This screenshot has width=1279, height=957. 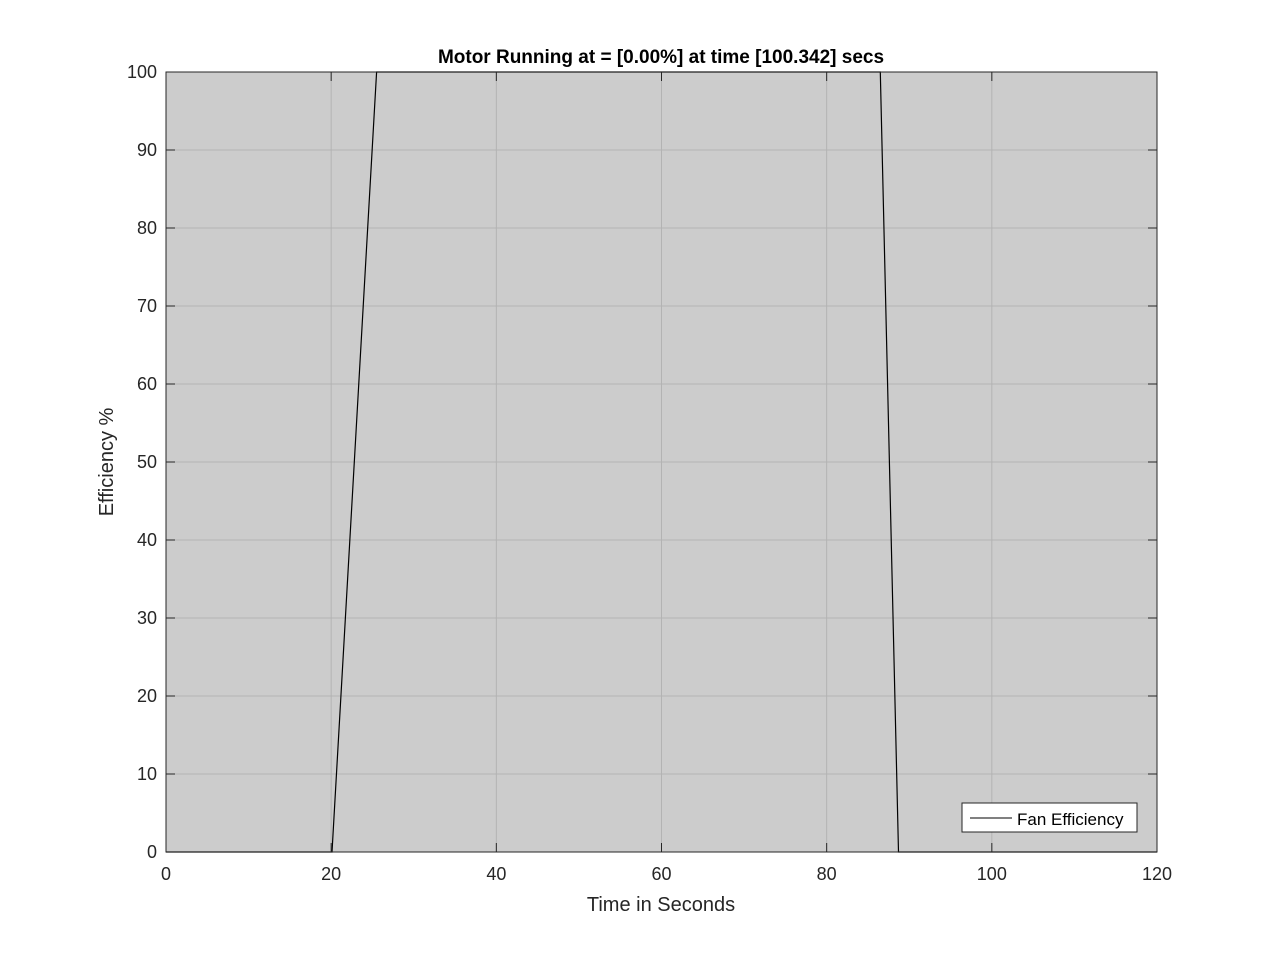 What do you see at coordinates (496, 874) in the screenshot?
I see `x-tick-label: 40` at bounding box center [496, 874].